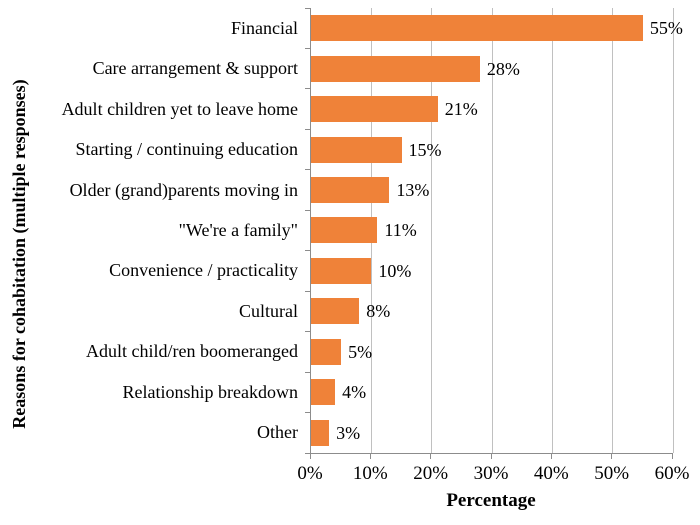 The height and width of the screenshot is (525, 700). I want to click on category-label-row: Cultural, so click(151, 311).